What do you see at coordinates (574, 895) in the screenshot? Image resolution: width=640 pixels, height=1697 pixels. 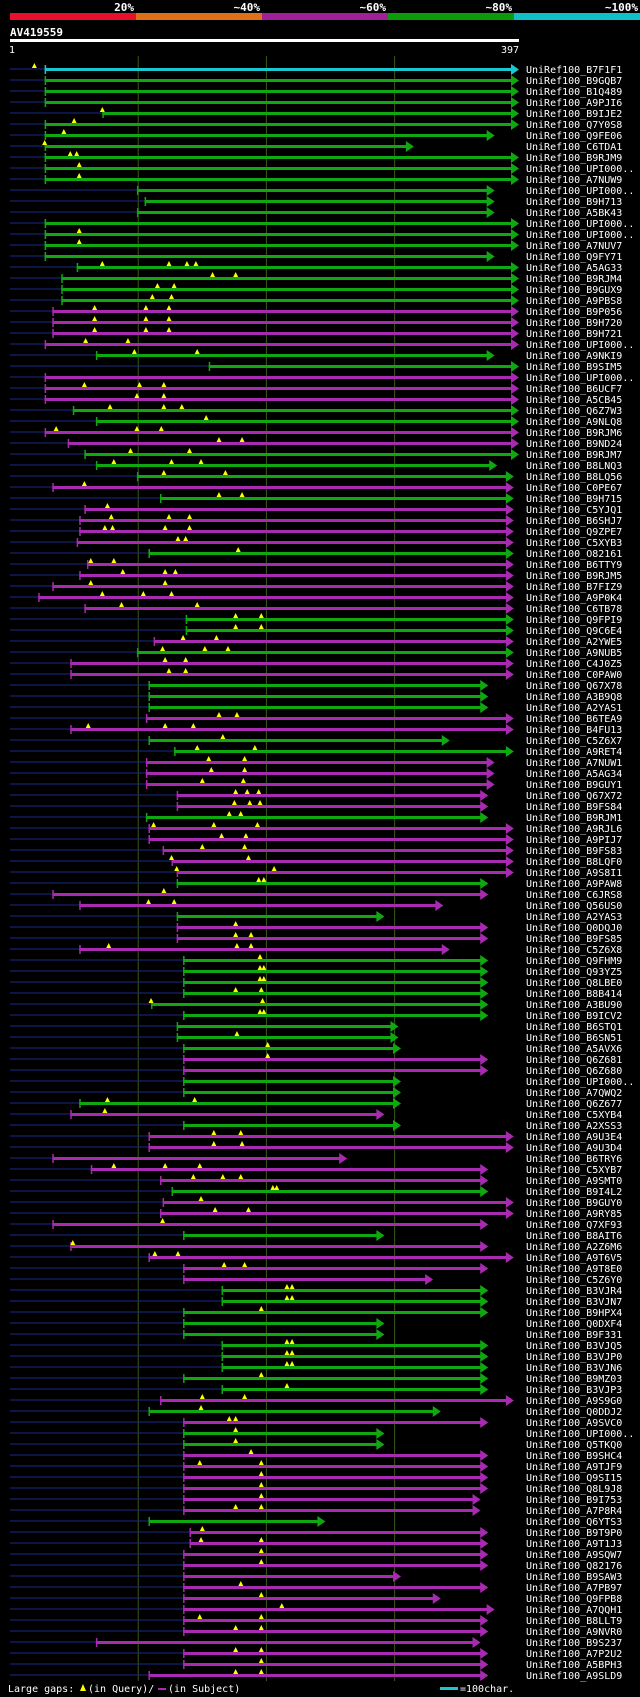 I see `hit-label: UniRef100_C6JRS8` at bounding box center [574, 895].